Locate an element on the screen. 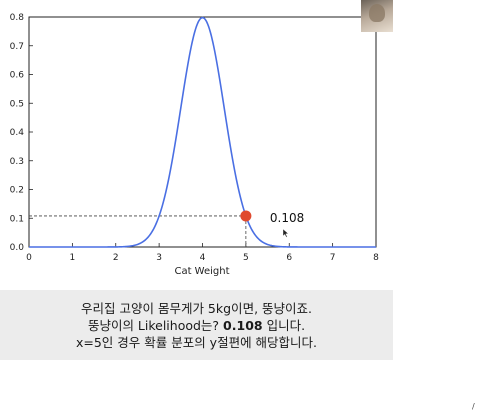  x-tick-label: 6 is located at coordinates (289, 258).